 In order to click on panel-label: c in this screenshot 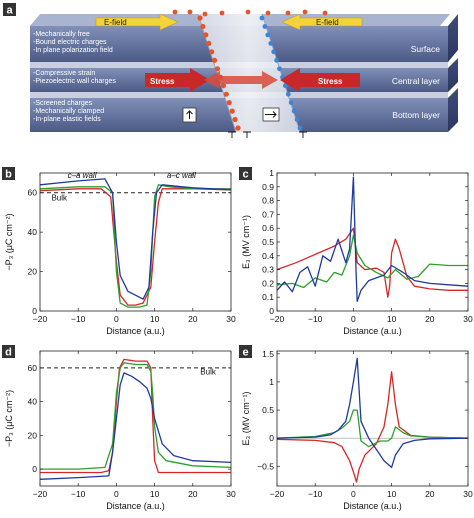, I will do `click(245, 175)`.